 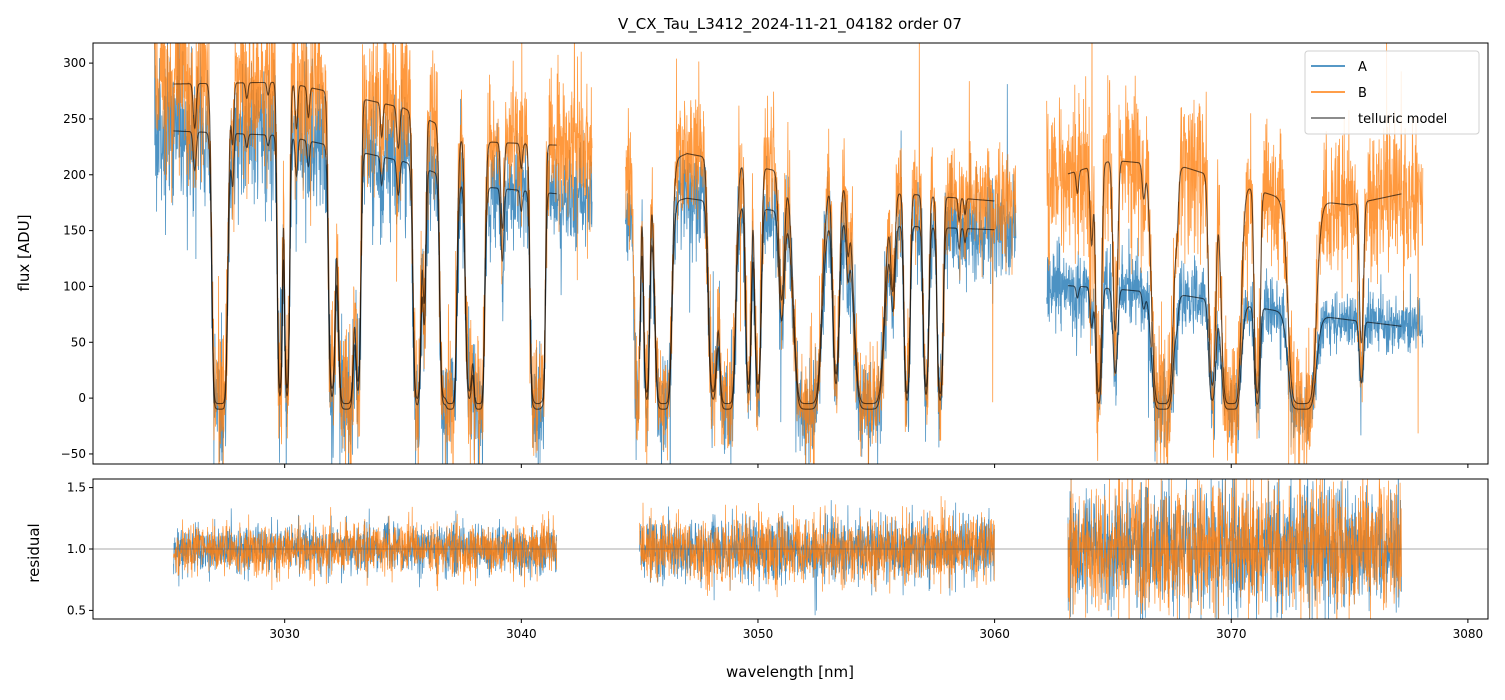 I want to click on residual-y-tick-label: 1.0, so click(x=76, y=549).